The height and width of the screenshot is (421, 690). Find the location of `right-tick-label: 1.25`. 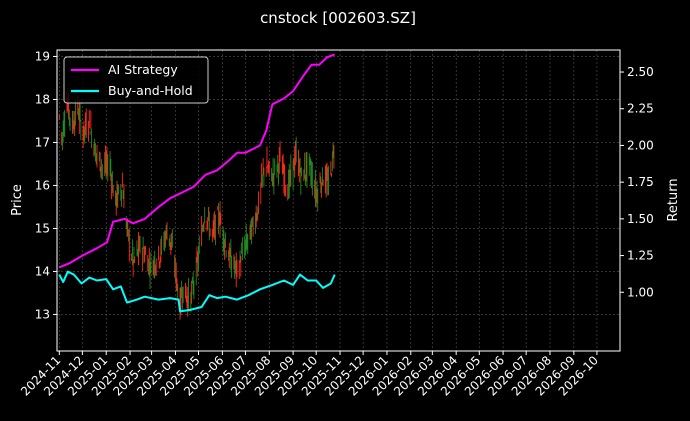

right-tick-label: 1.25 is located at coordinates (640, 256).